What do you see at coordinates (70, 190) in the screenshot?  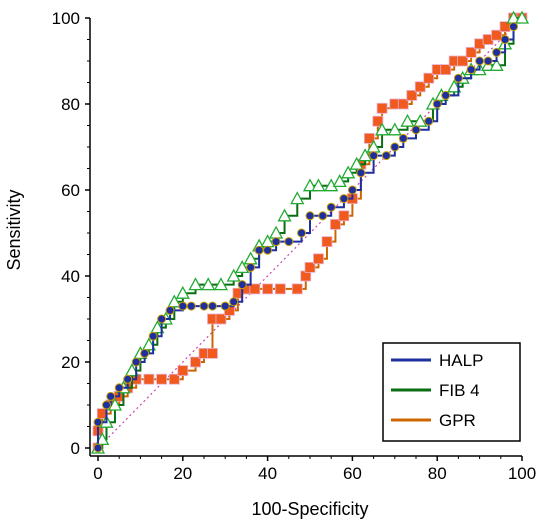 I see `y-tick-label: 60` at bounding box center [70, 190].